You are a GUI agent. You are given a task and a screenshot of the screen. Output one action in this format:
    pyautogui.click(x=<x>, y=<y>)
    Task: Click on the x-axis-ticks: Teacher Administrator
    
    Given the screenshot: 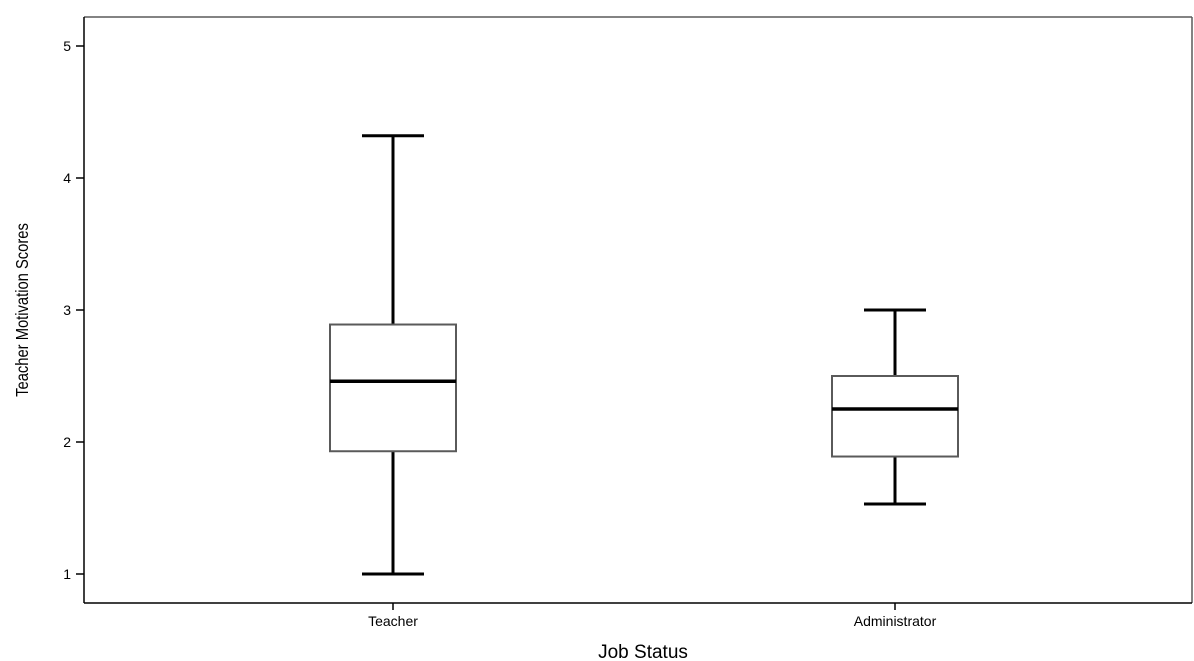 What is the action you would take?
    pyautogui.click(x=652, y=616)
    